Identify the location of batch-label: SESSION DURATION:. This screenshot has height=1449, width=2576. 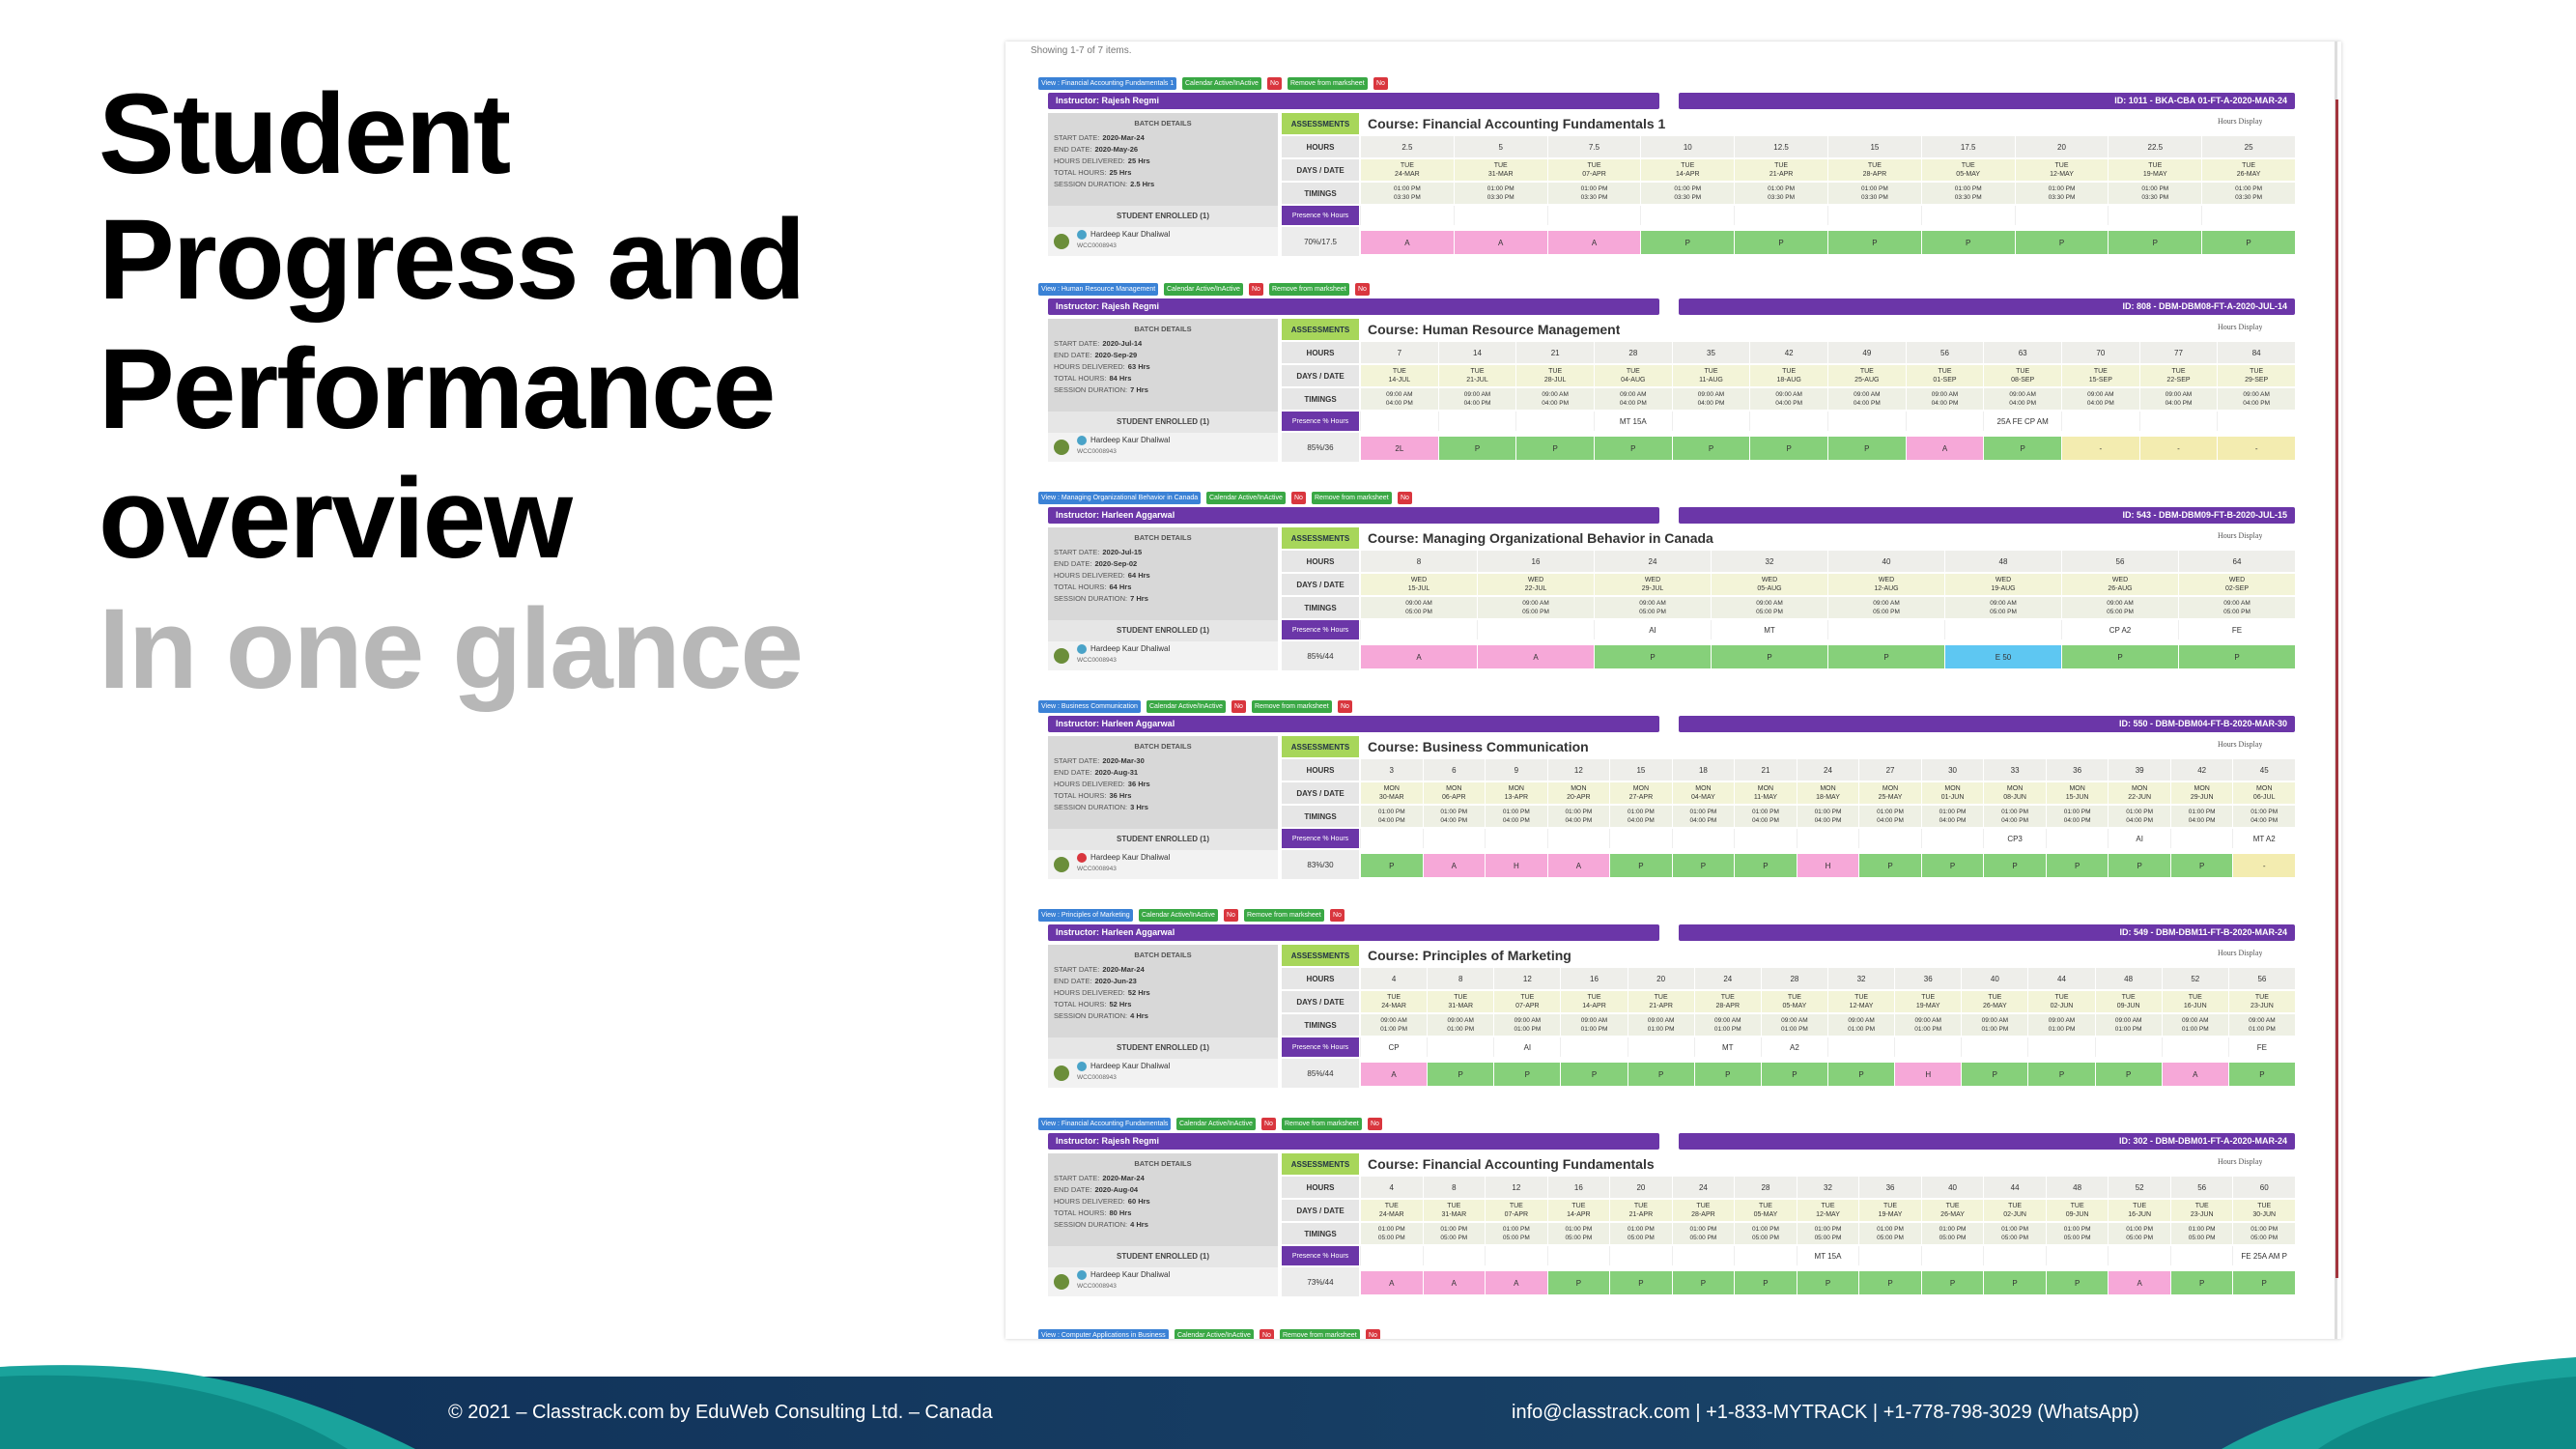
(1091, 184).